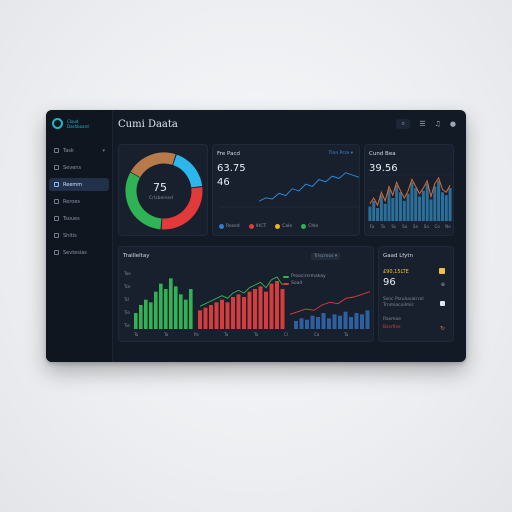 The height and width of the screenshot is (512, 512). Describe the element at coordinates (452, 124) in the screenshot. I see `avatar-icon: ●` at that location.